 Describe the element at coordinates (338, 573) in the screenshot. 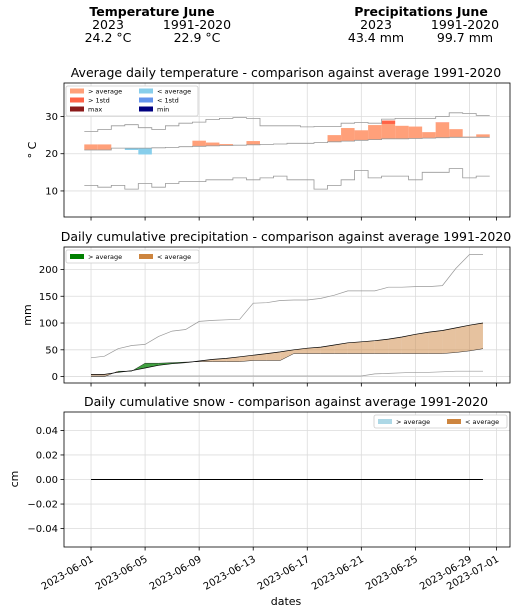

I see `x-tick-label: 2023-06-21` at that location.